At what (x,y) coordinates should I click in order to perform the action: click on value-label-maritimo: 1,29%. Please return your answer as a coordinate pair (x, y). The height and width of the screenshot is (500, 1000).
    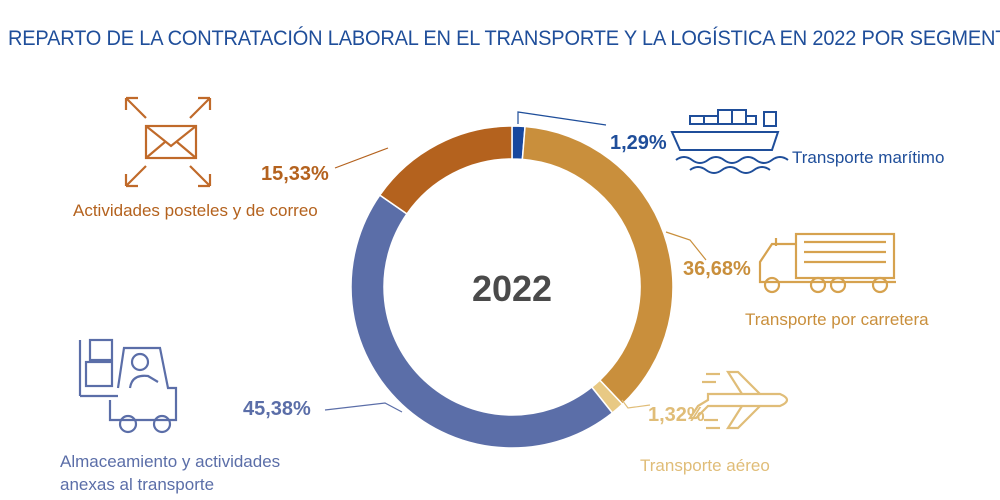
    Looking at the image, I should click on (638, 143).